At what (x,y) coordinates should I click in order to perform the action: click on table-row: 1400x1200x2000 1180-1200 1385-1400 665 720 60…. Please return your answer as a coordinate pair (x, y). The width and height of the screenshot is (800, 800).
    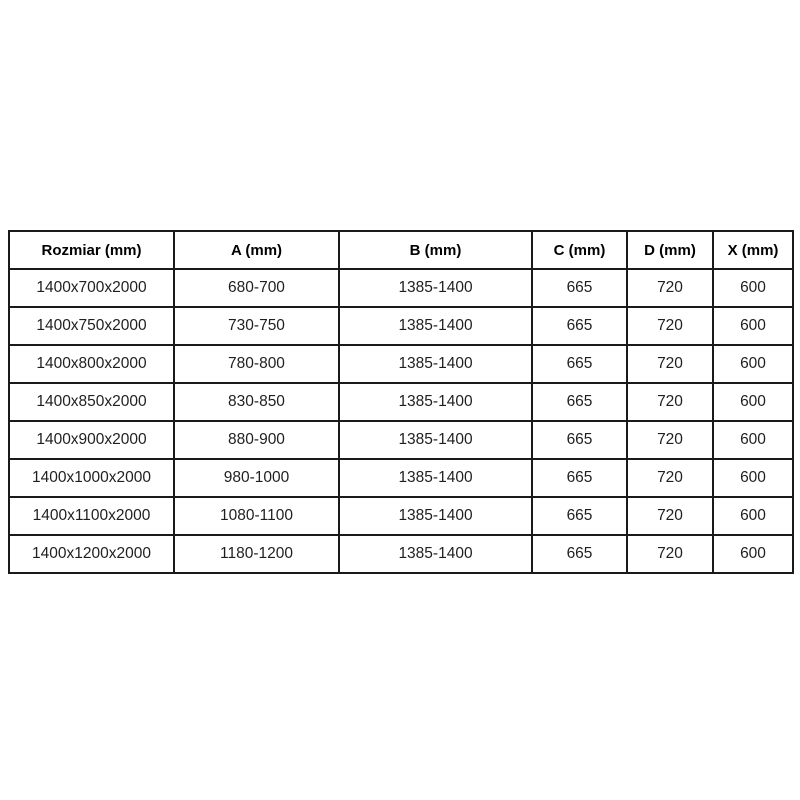
    Looking at the image, I should click on (401, 554).